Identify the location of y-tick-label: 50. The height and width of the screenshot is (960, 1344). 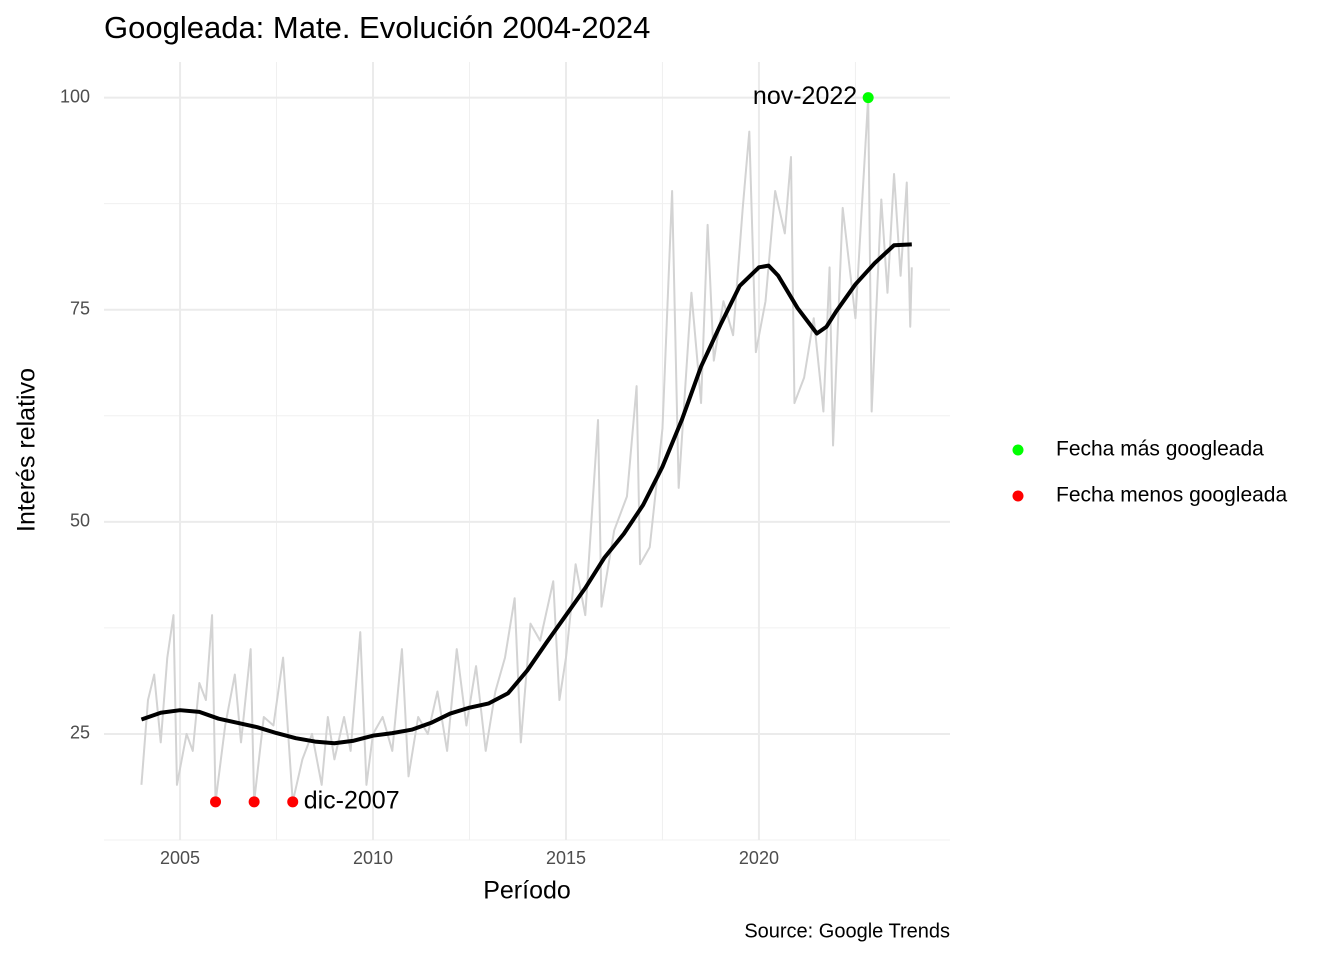
(80, 521).